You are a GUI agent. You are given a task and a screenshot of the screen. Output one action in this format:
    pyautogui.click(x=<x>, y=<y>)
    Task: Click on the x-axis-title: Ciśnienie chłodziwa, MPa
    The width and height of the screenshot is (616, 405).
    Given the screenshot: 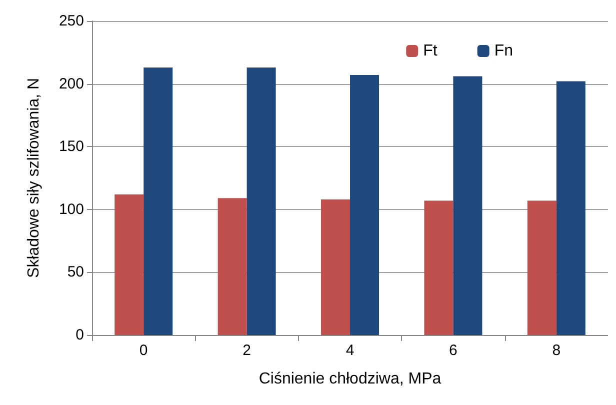 What is the action you would take?
    pyautogui.click(x=350, y=379)
    